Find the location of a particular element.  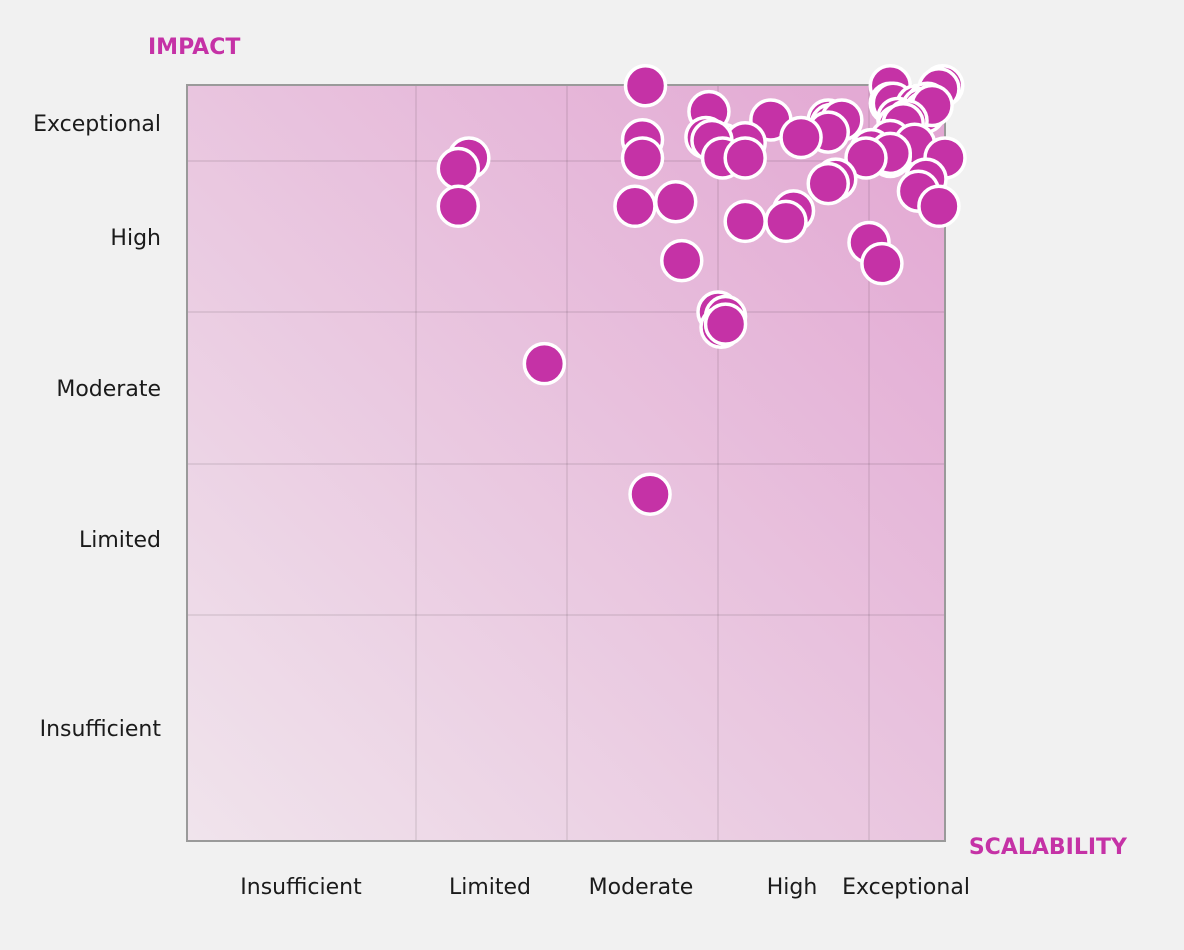

x-tick-label: Insufficient is located at coordinates (301, 887).